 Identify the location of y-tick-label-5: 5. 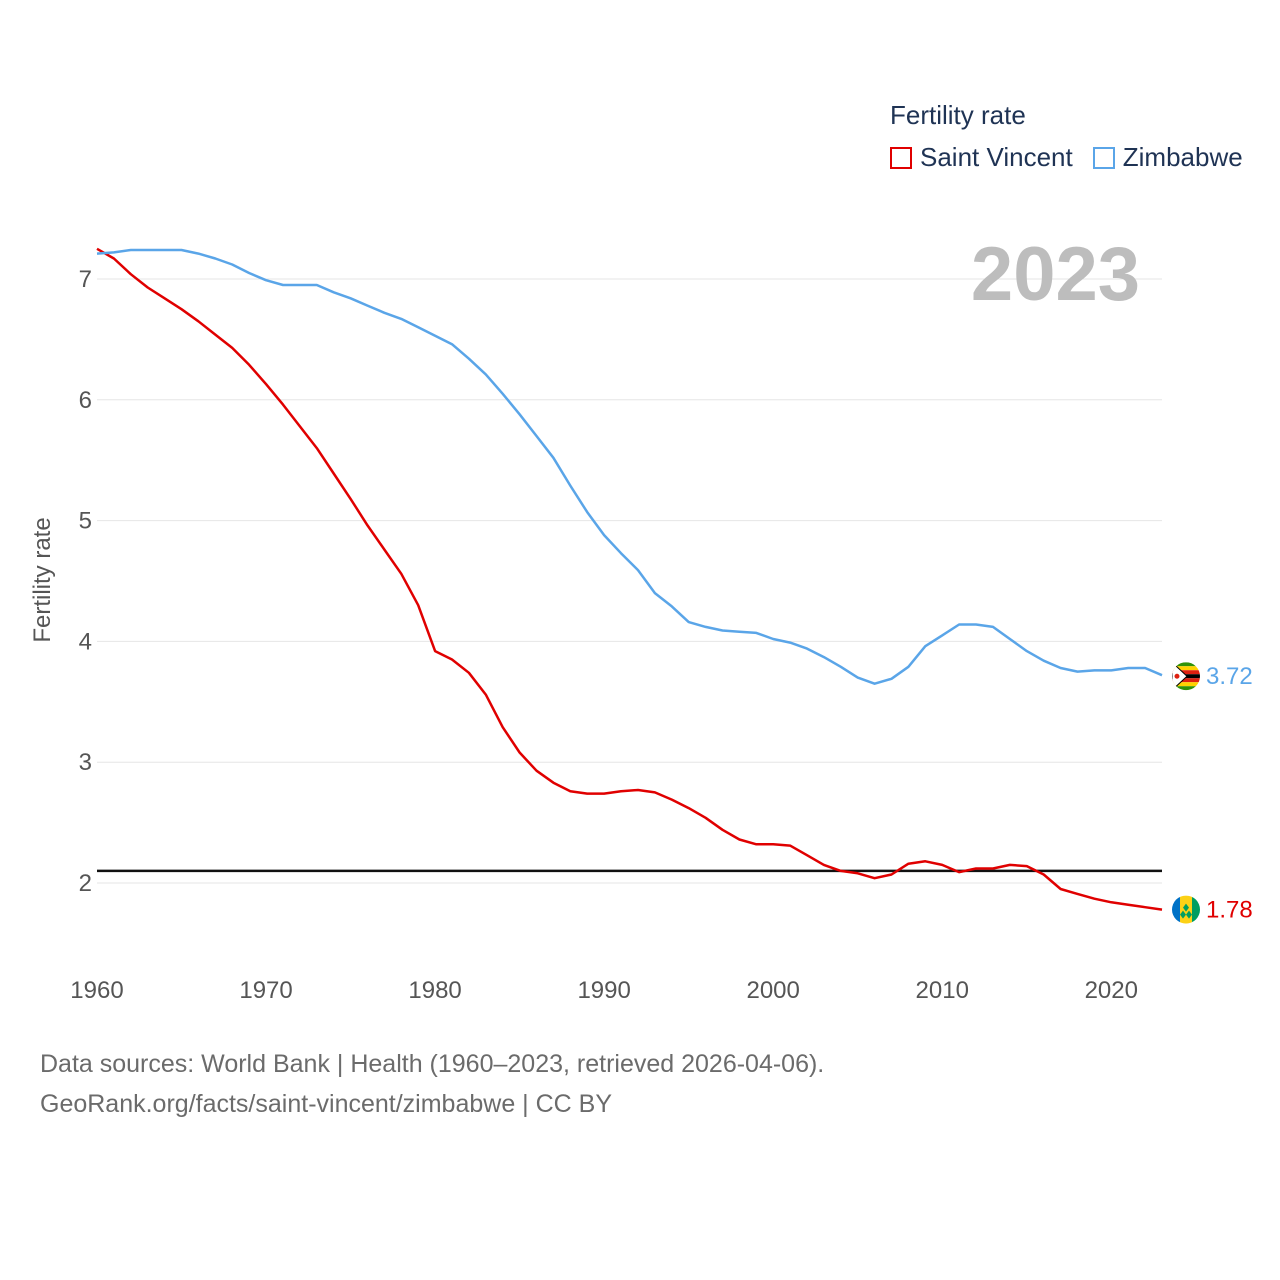
(85, 521).